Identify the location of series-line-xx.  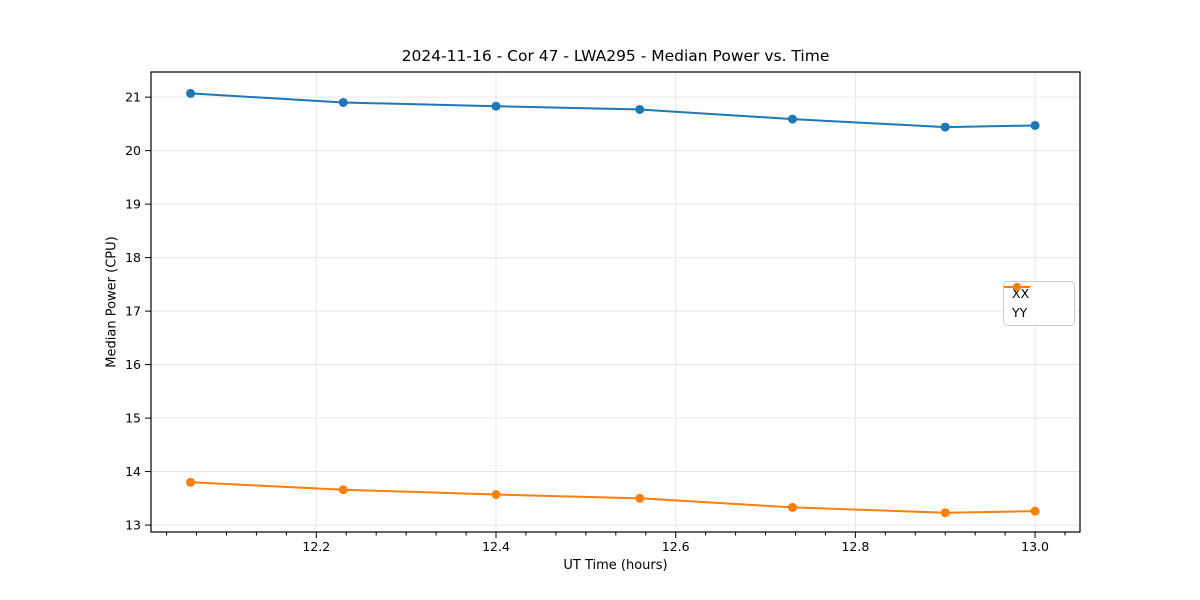
(613, 110).